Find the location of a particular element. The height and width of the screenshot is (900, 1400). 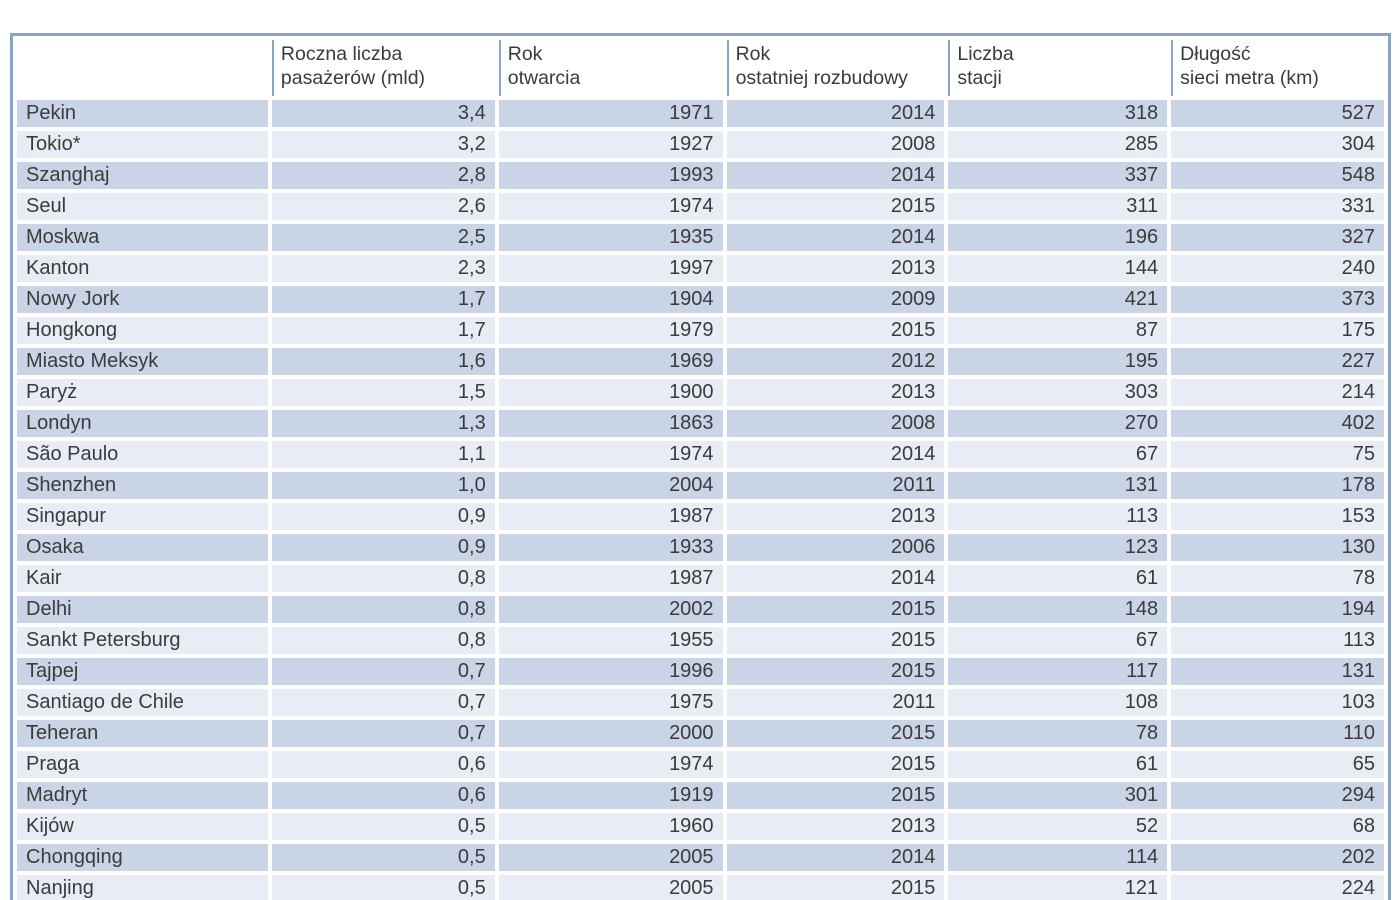

cell-network-length-km: 548 is located at coordinates (1277, 175).